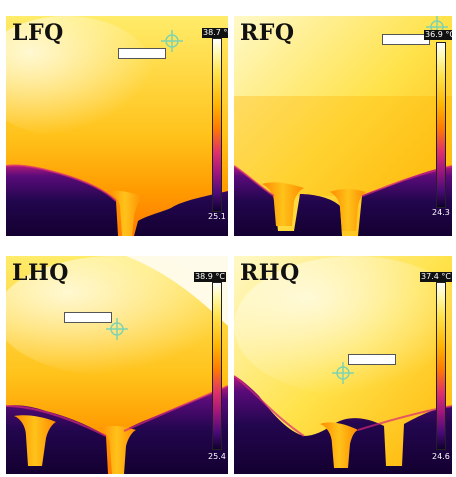  I want to click on scale-min-temp: 24.3, so click(441, 212).